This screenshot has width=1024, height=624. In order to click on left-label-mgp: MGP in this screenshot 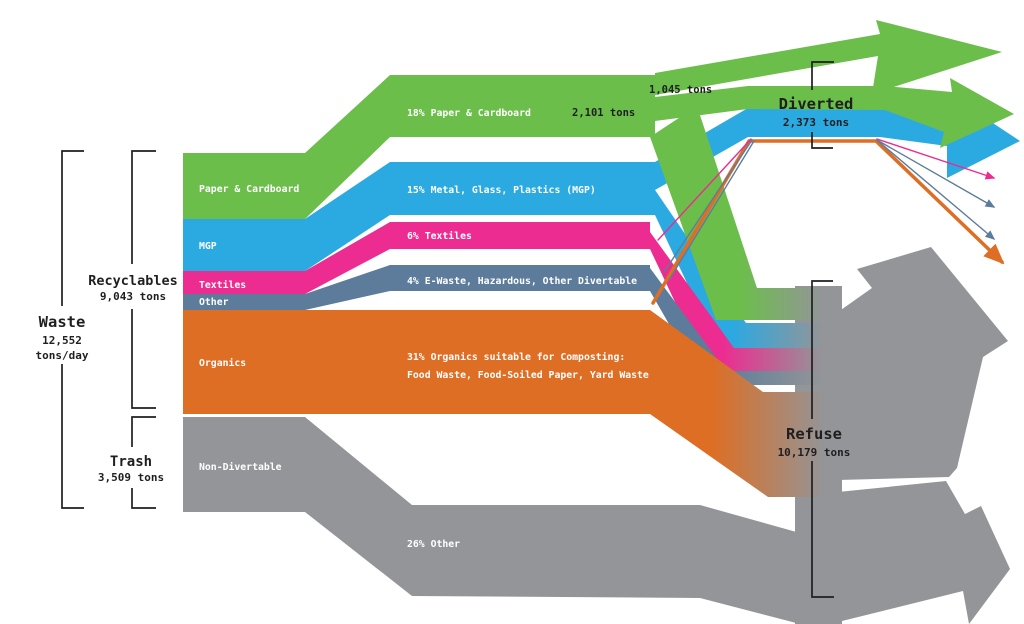, I will do `click(208, 246)`.